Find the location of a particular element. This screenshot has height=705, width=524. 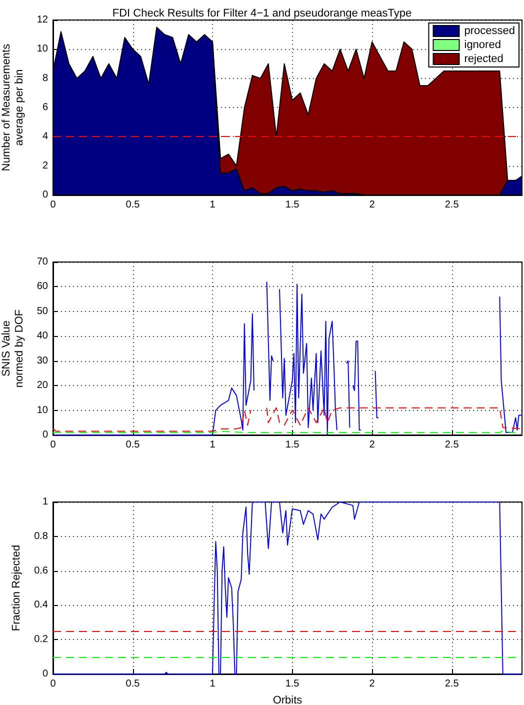

y-tick-label: 2 is located at coordinates (45, 166).